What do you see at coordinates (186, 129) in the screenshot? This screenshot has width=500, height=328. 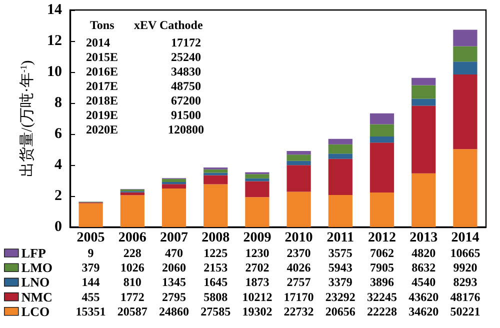 I see `annotation: 120800` at bounding box center [186, 129].